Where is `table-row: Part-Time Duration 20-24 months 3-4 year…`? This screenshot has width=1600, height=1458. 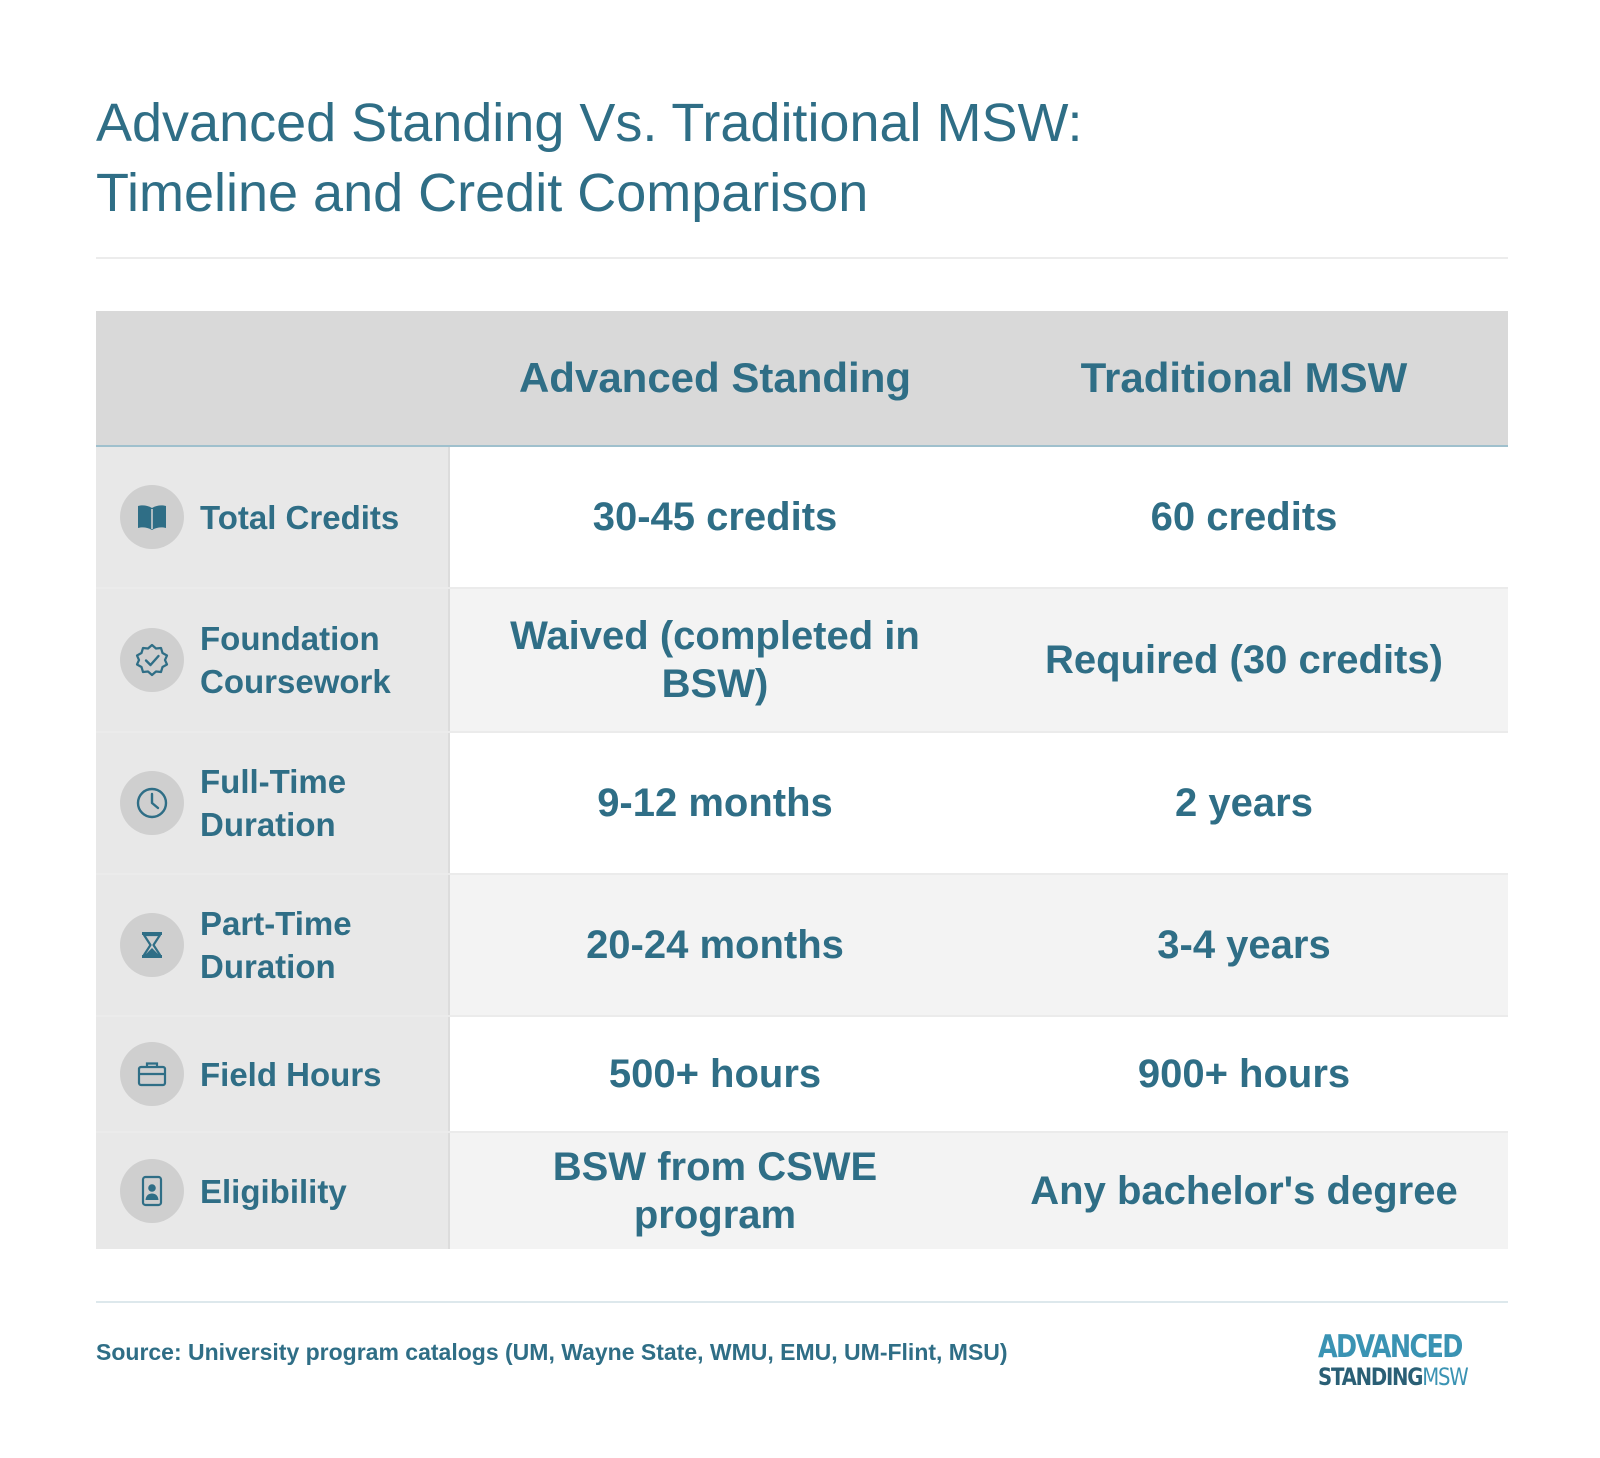
table-row: Part-Time Duration 20-24 months 3-4 year… is located at coordinates (802, 946).